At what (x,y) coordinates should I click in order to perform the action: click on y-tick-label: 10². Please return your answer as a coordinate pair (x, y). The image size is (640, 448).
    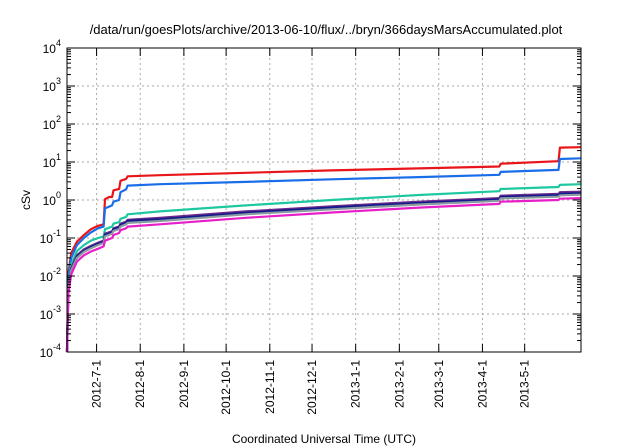
    Looking at the image, I should click on (52, 123).